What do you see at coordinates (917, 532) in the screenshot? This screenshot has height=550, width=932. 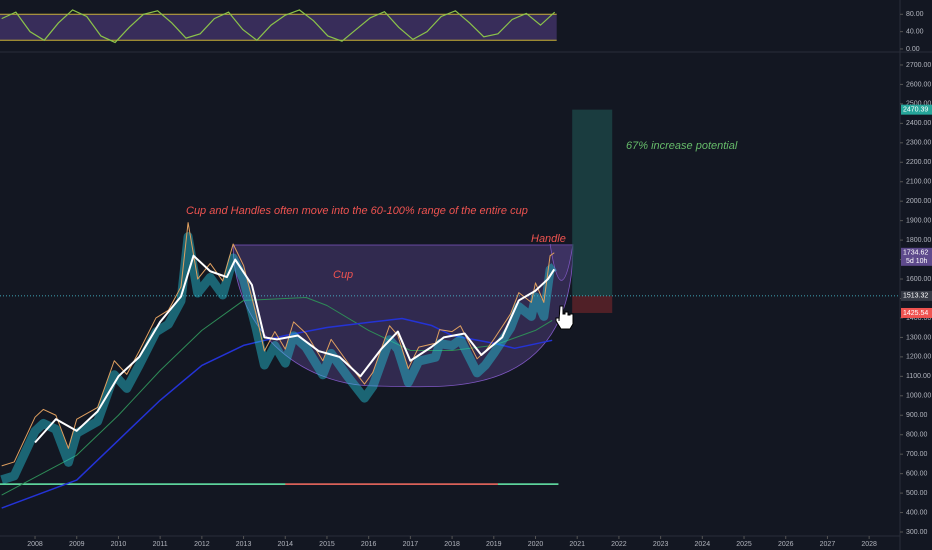 I see `y-tick-label: 300.00` at bounding box center [917, 532].